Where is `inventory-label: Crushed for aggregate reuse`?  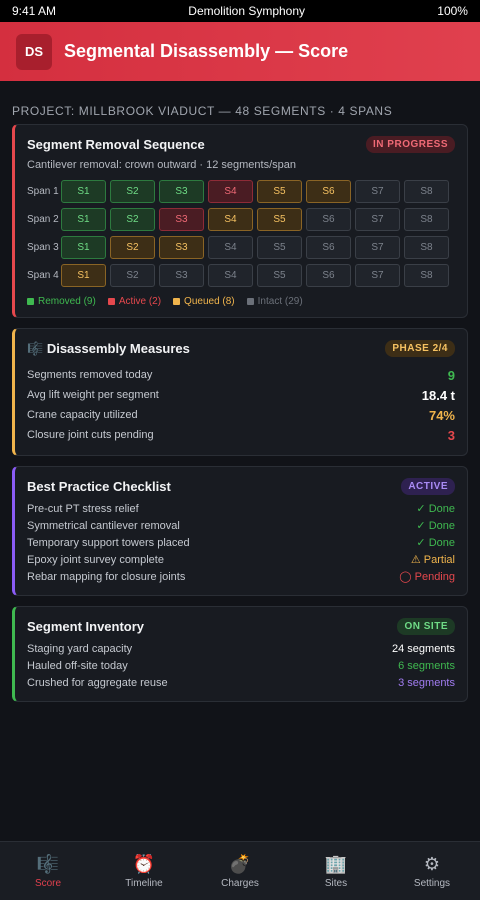 inventory-label: Crushed for aggregate reuse is located at coordinates (97, 682).